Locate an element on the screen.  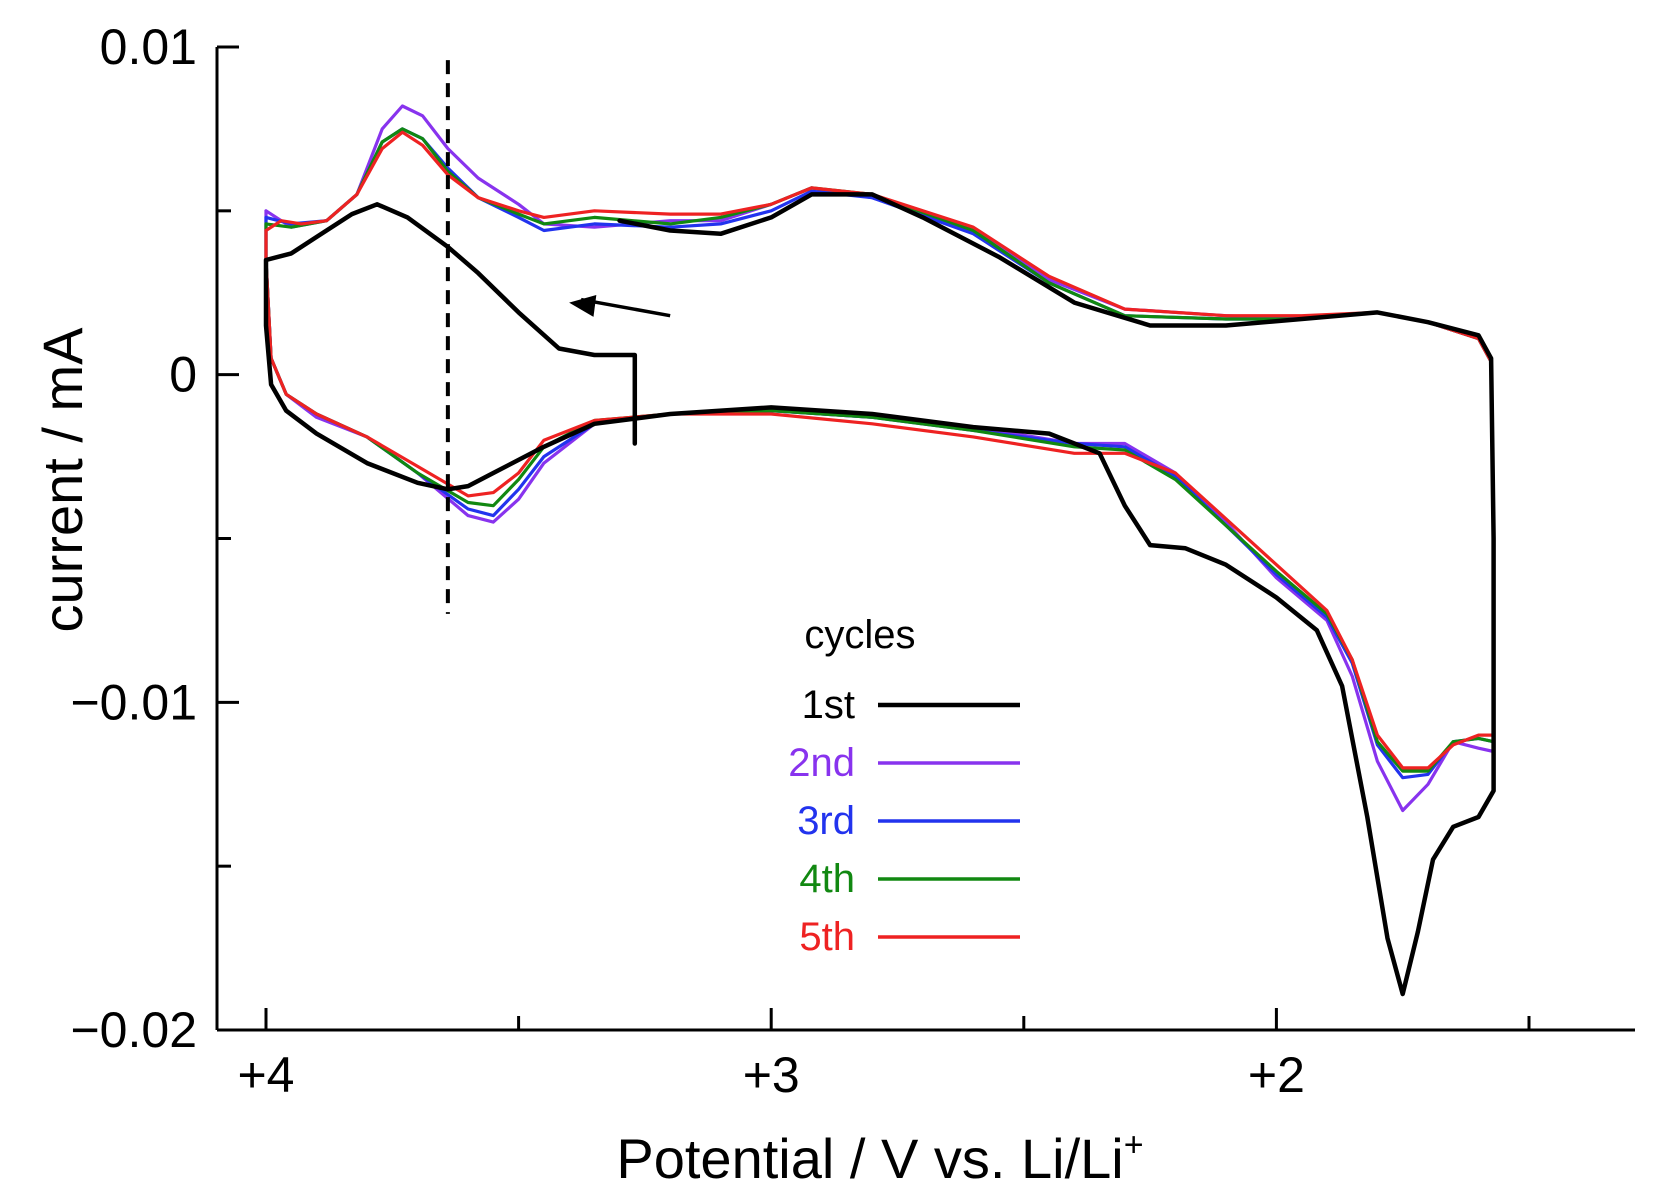
legend-label-2nd: 2nd is located at coordinates (821, 763).